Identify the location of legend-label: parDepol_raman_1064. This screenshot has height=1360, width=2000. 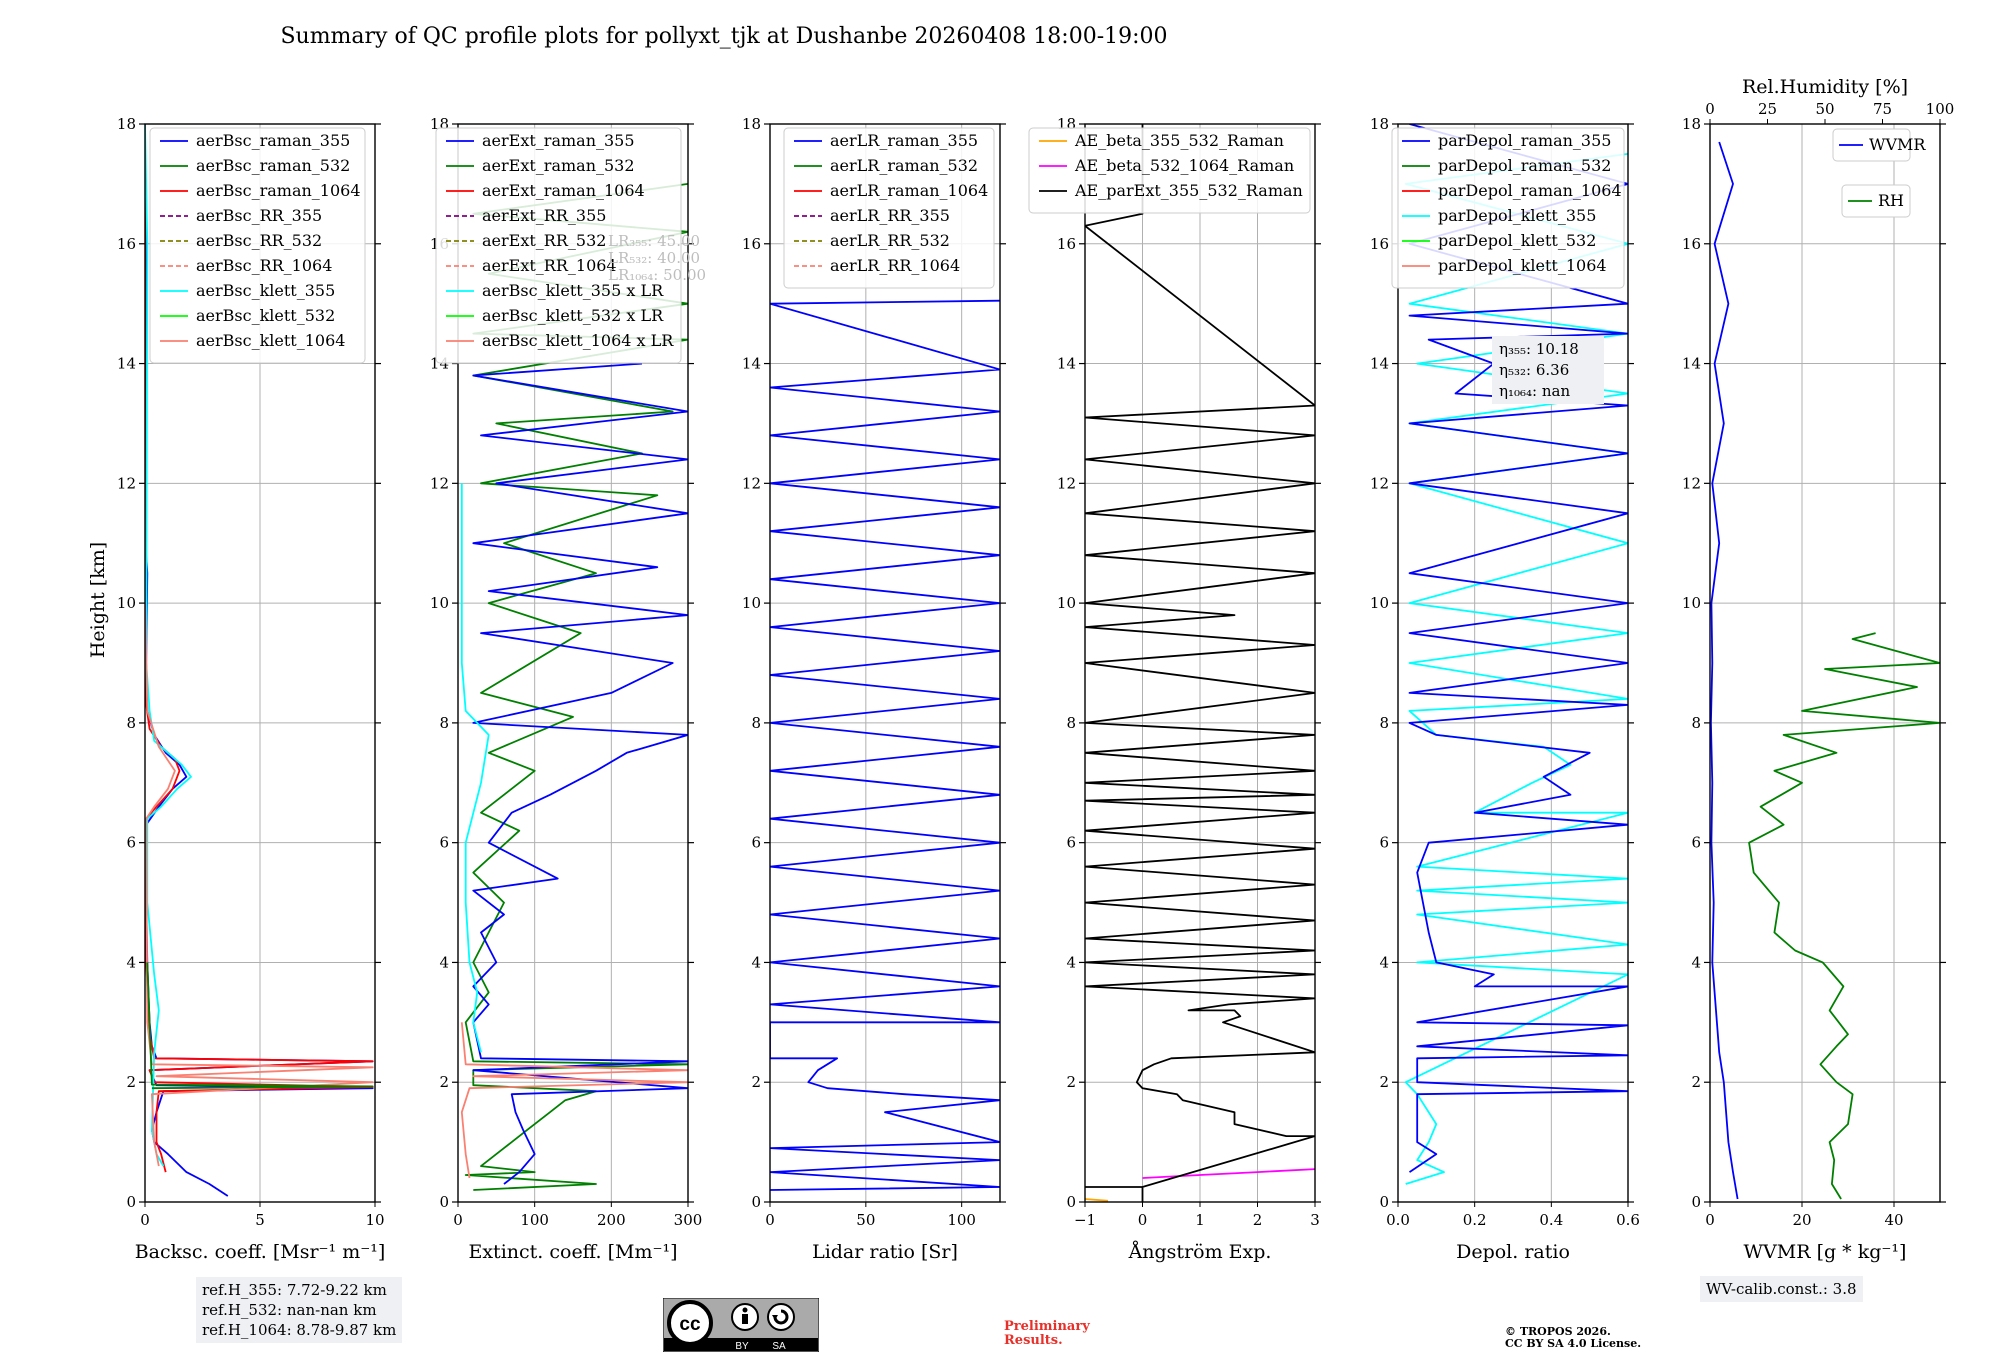
(1530, 190).